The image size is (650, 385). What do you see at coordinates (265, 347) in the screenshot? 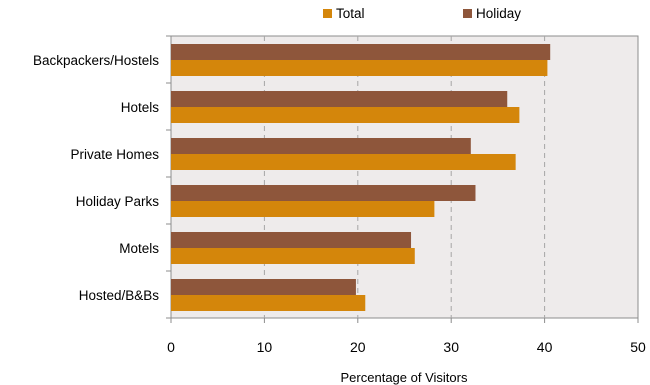
I see `x-tick-label: 10` at bounding box center [265, 347].